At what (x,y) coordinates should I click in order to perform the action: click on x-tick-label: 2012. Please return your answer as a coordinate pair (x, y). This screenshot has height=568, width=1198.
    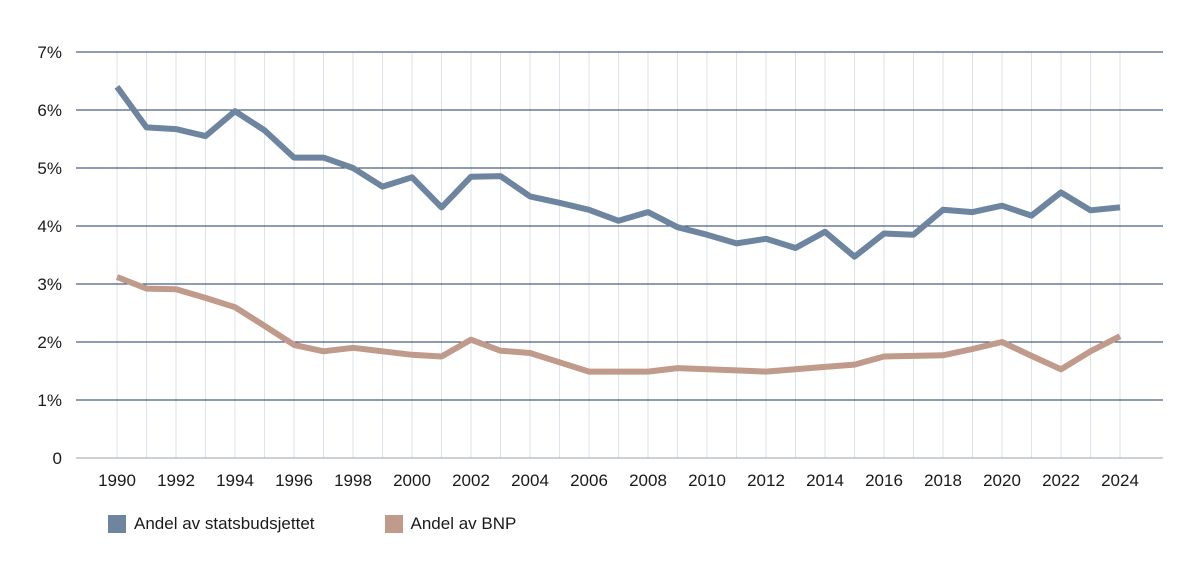
    Looking at the image, I should click on (766, 480).